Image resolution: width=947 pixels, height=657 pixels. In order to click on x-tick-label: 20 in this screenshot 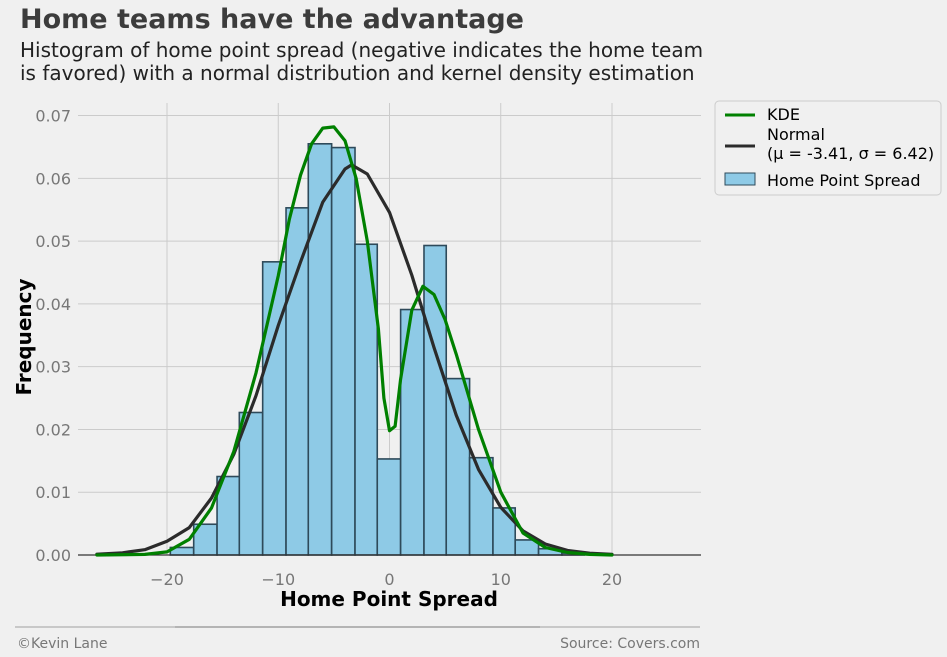, I will do `click(612, 579)`.